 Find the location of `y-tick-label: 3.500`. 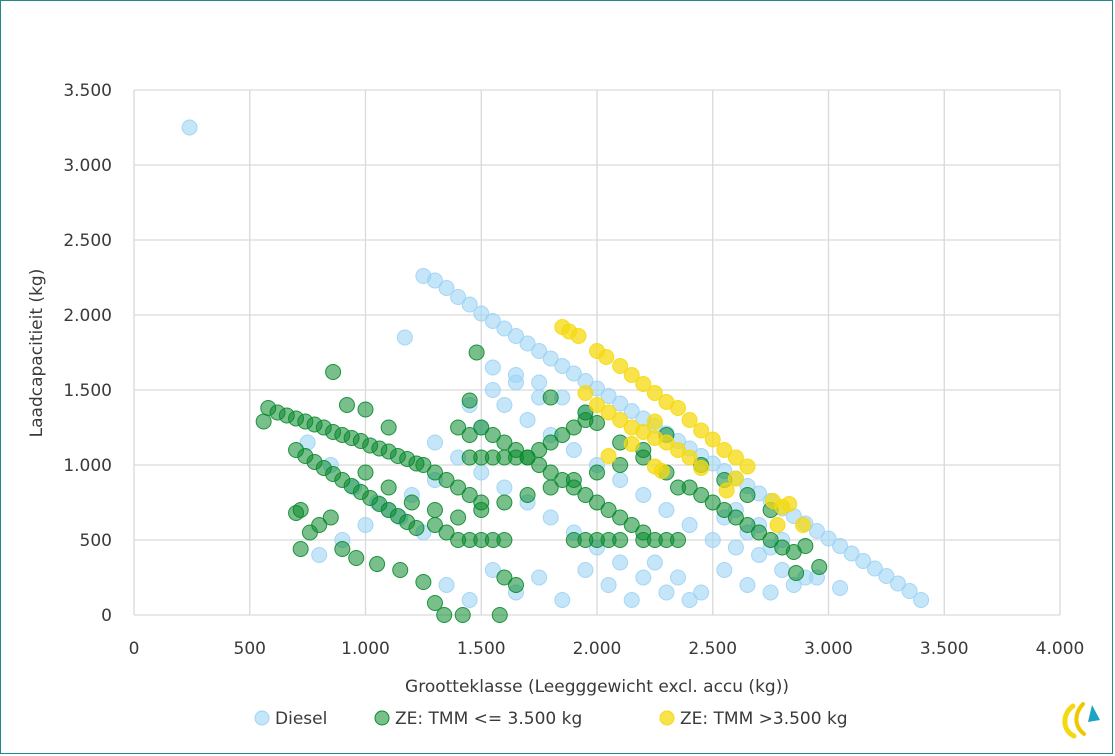

y-tick-label: 3.500 is located at coordinates (87, 91).